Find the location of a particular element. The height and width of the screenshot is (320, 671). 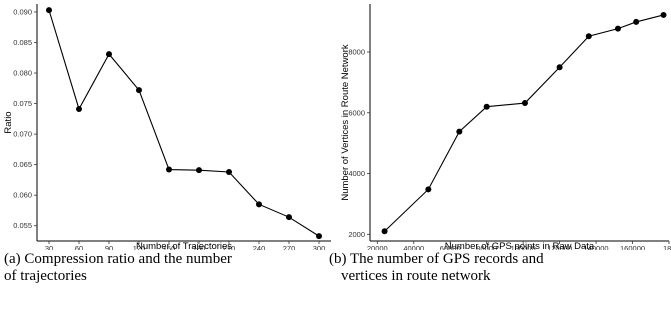

a-x-tick-label: 120 is located at coordinates (139, 247).